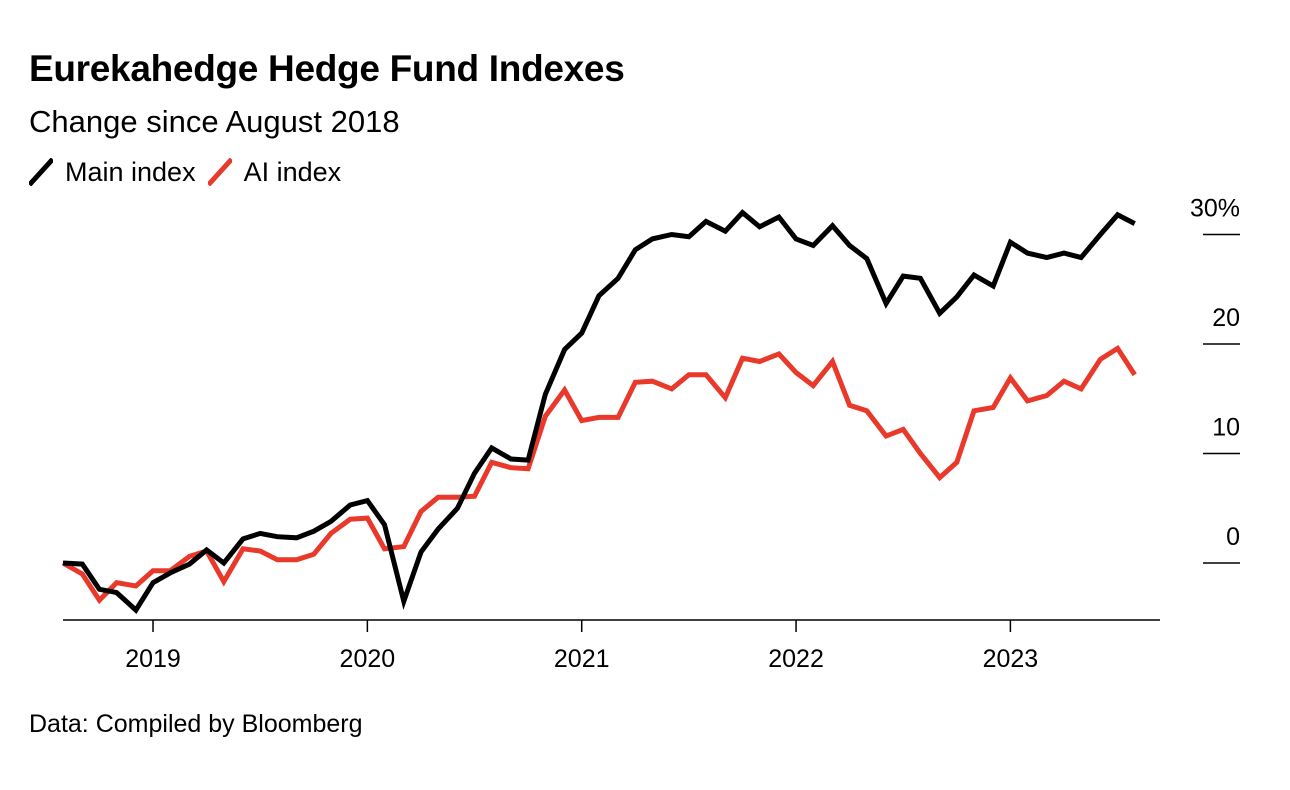 This screenshot has width=1290, height=790. Describe the element at coordinates (582, 659) in the screenshot. I see `x-tick-label-2021: 2021` at that location.